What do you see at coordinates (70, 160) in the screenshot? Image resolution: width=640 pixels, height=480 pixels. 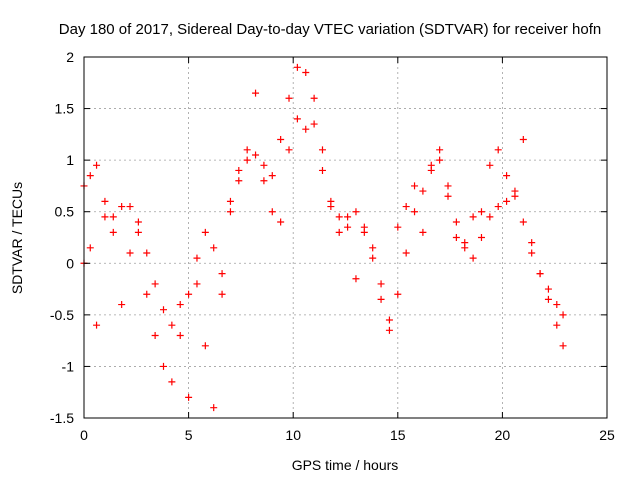 I see `y-tick-label: 1` at bounding box center [70, 160].